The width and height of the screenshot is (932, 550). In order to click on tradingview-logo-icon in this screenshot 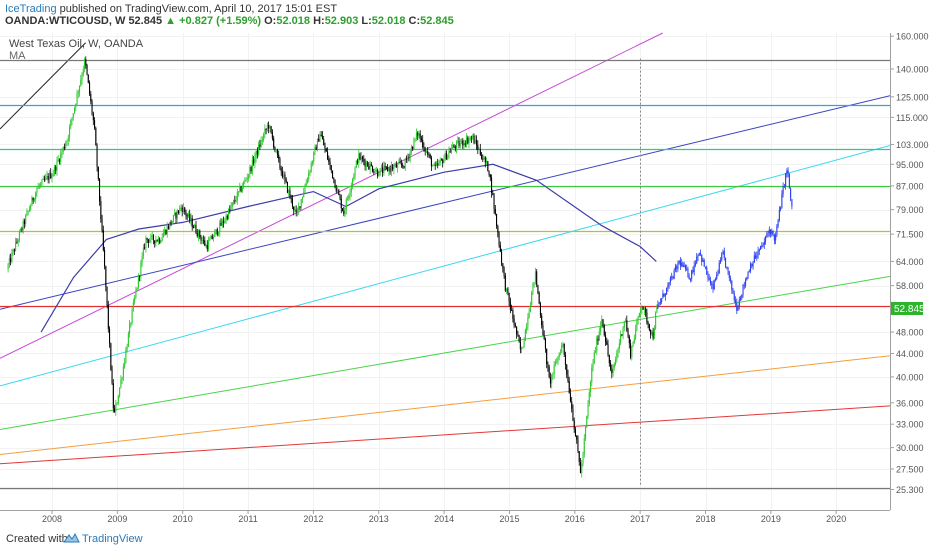, I will do `click(71, 538)`.